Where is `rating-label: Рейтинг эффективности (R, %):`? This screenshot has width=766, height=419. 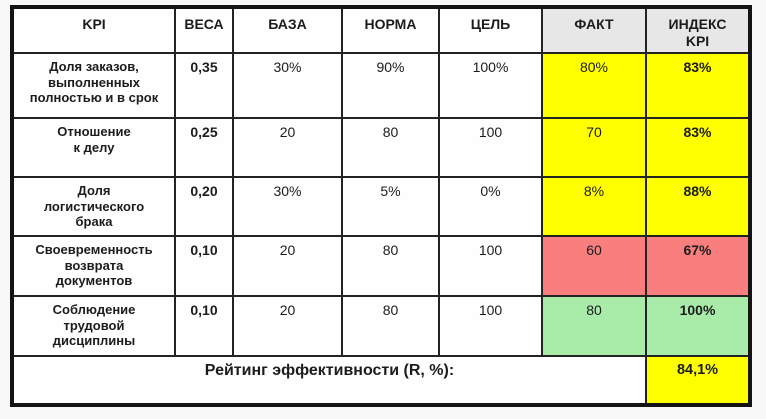 rating-label: Рейтинг эффективности (R, %): is located at coordinates (329, 380).